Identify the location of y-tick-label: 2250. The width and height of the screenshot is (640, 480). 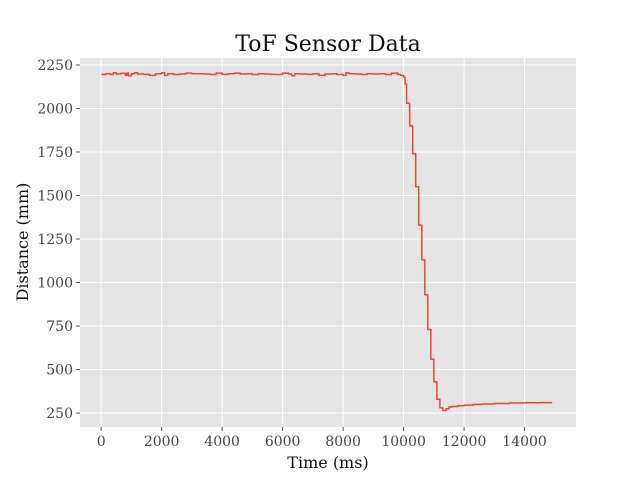
(55, 66).